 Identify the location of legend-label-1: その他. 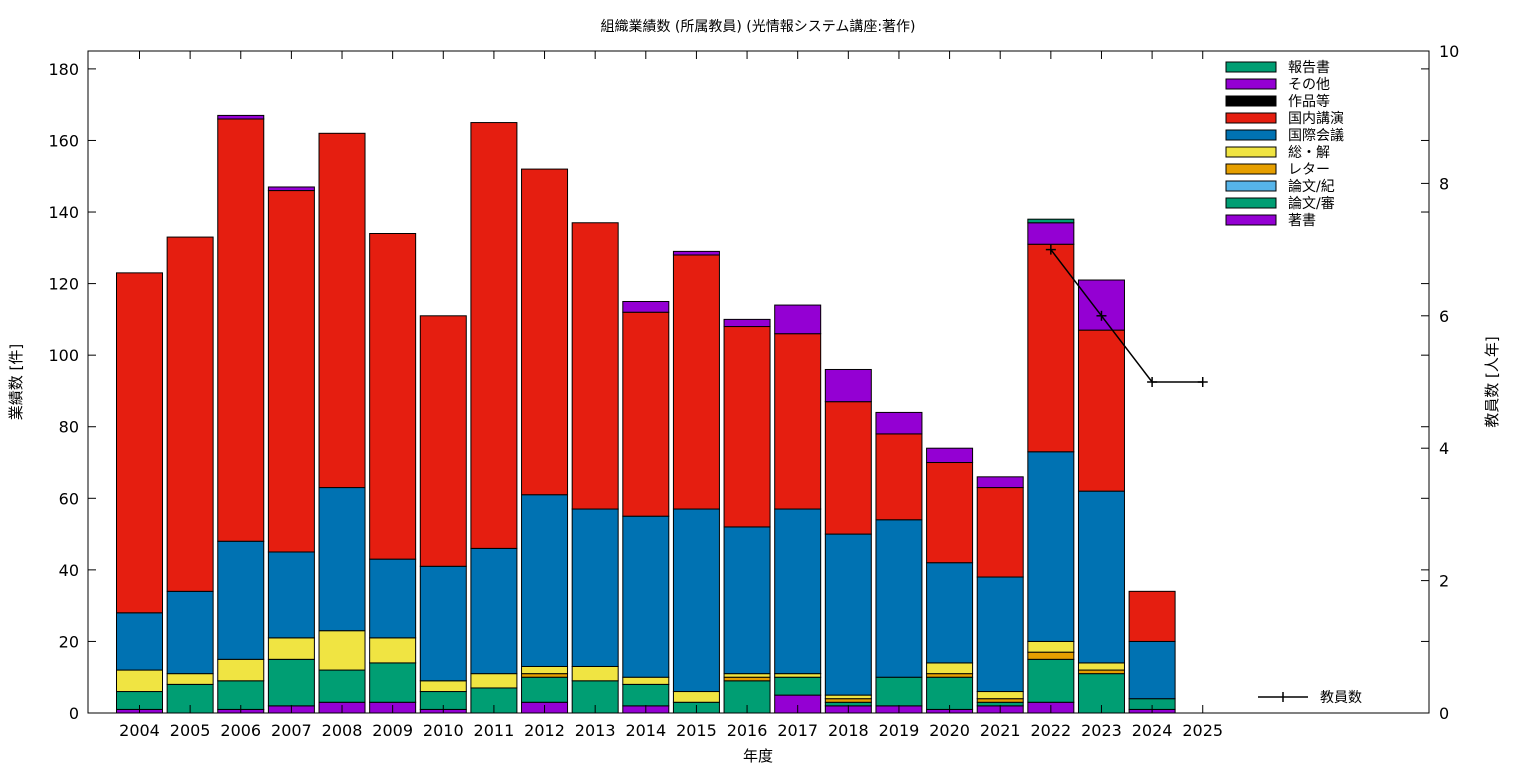
(1309, 85).